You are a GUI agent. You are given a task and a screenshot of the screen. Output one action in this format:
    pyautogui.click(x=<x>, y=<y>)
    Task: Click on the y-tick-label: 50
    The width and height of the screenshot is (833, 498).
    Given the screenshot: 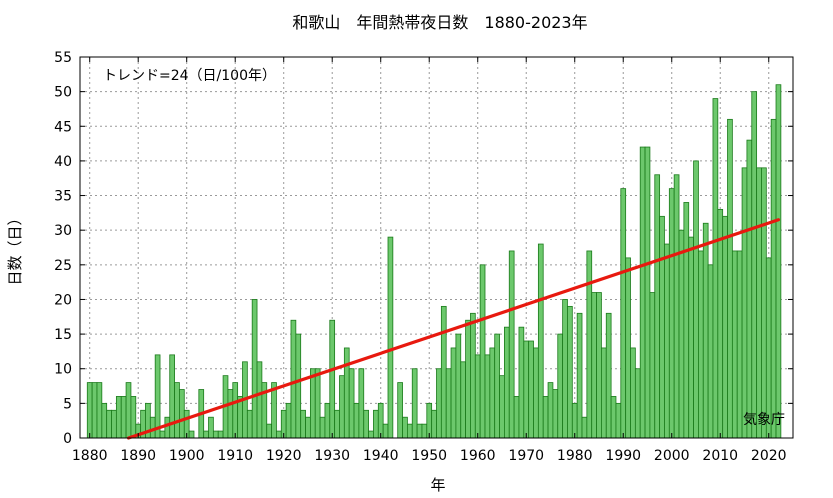 What is the action you would take?
    pyautogui.click(x=63, y=93)
    